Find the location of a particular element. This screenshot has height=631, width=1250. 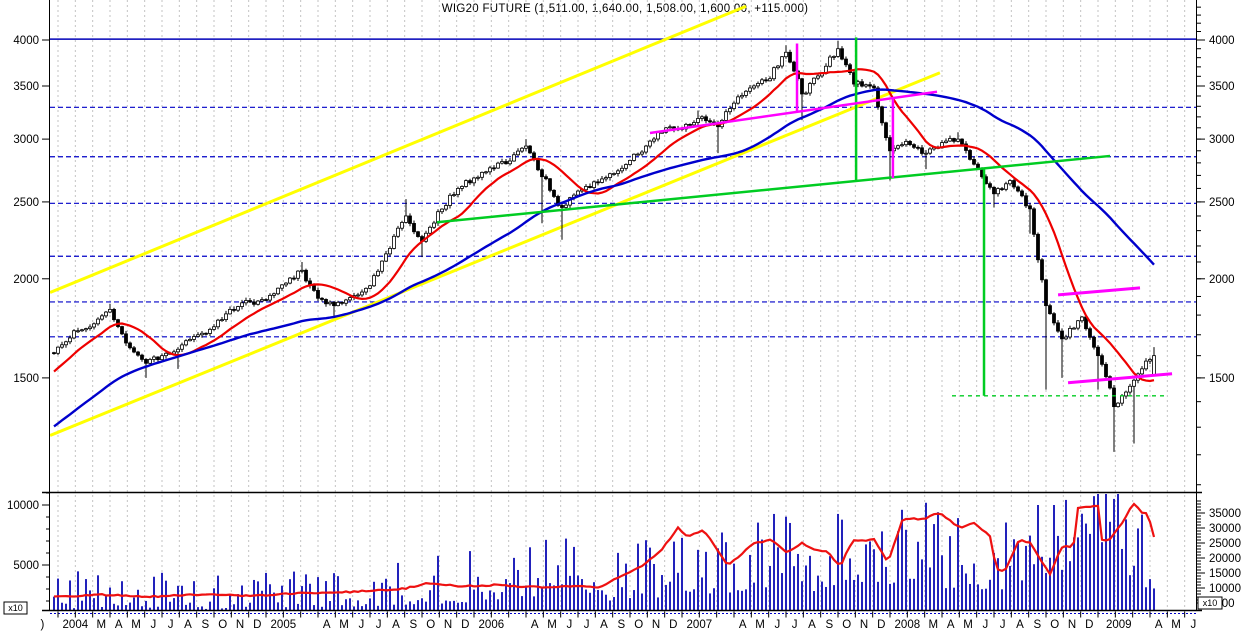

svg-text: 30000 is located at coordinates (1225, 529).